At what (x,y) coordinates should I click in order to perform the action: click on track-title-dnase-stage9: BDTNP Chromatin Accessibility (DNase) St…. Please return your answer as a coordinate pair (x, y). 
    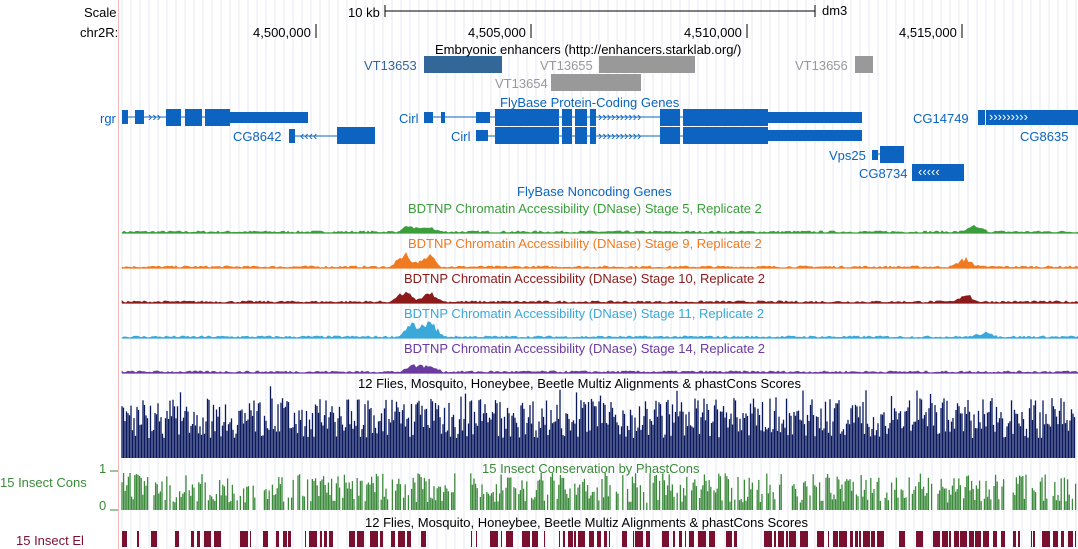
    Looking at the image, I should click on (585, 243).